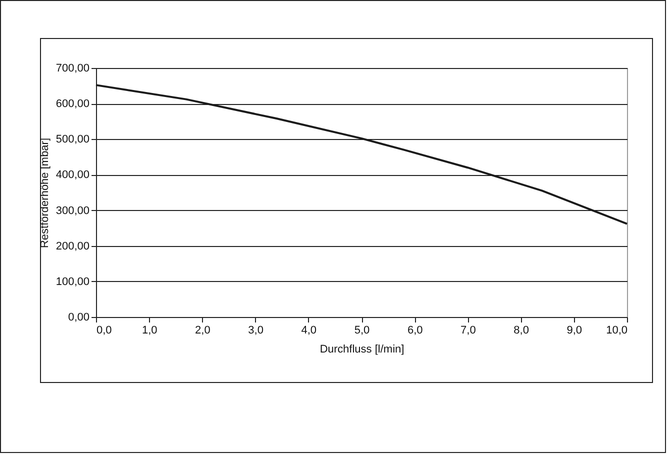  What do you see at coordinates (73, 282) in the screenshot?
I see `y-tick-label: 100,00` at bounding box center [73, 282].